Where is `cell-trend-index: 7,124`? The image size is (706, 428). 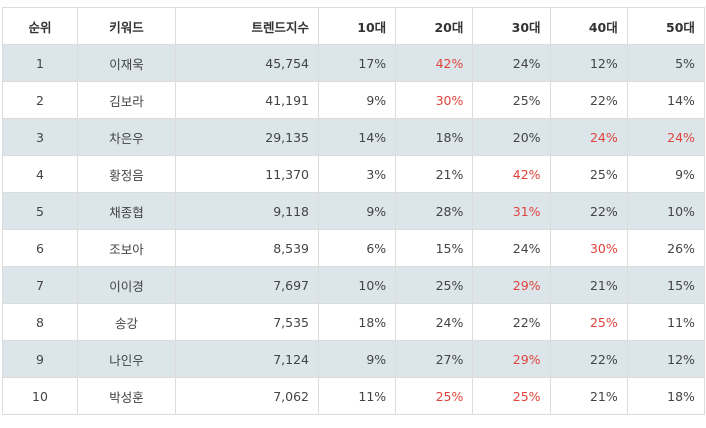
cell-trend-index: 7,124 is located at coordinates (247, 359).